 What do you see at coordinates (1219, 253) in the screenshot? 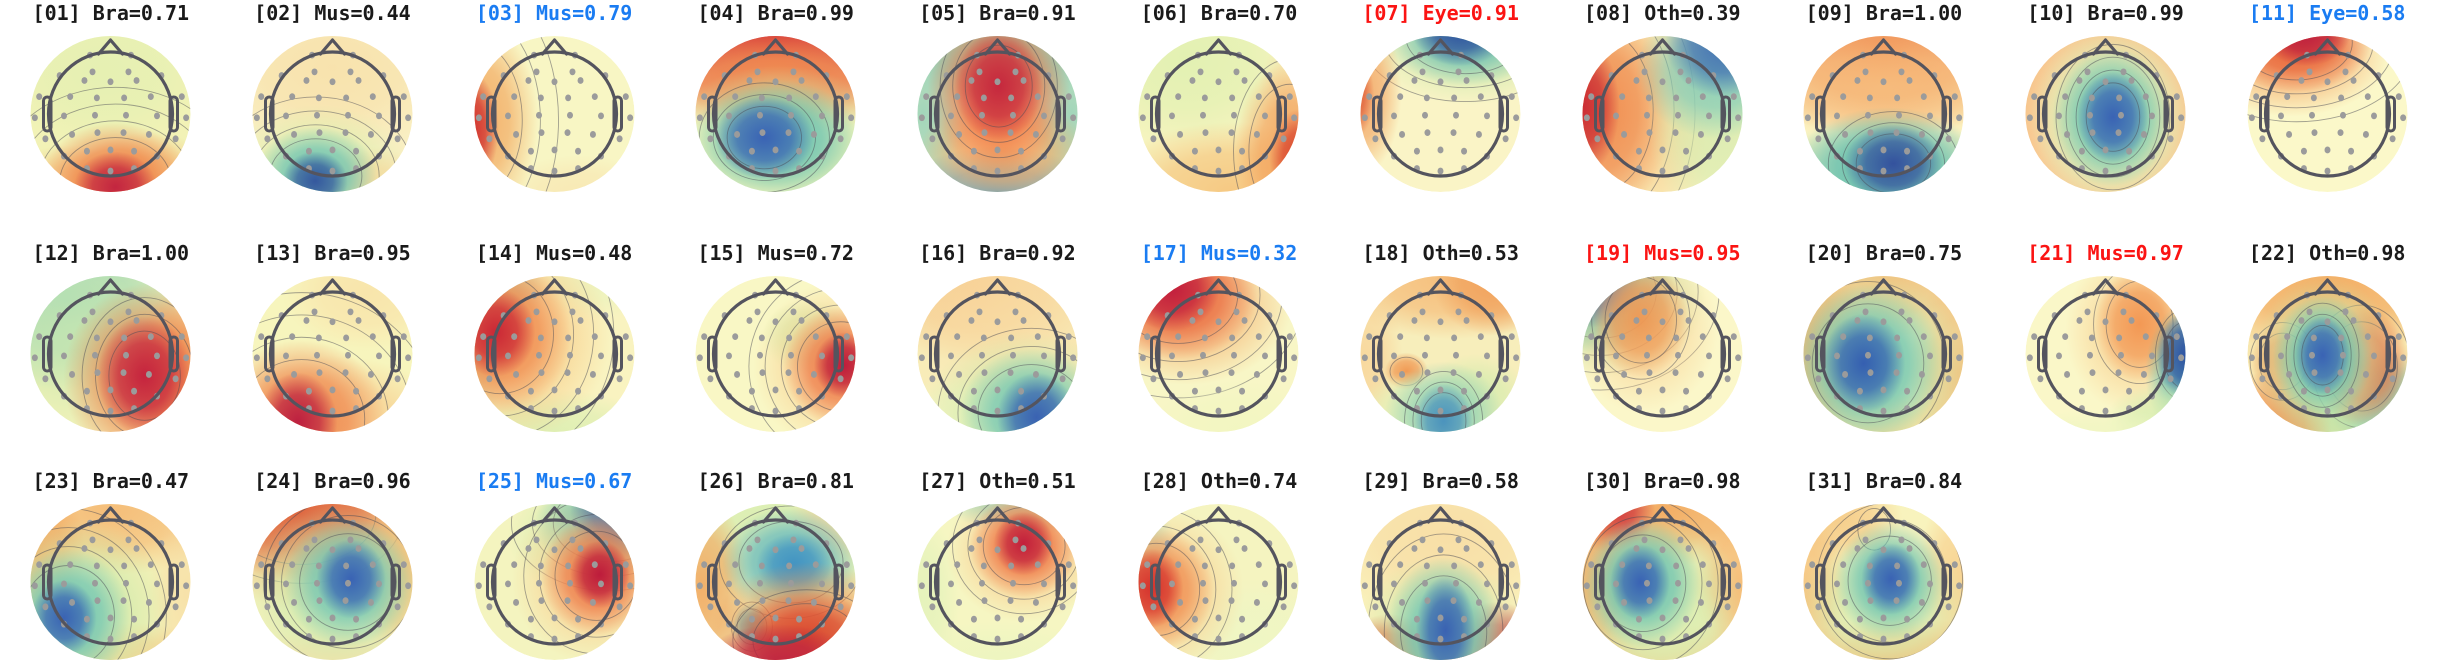
I see `component-title-17: [17] Mus=0.32` at bounding box center [1219, 253].